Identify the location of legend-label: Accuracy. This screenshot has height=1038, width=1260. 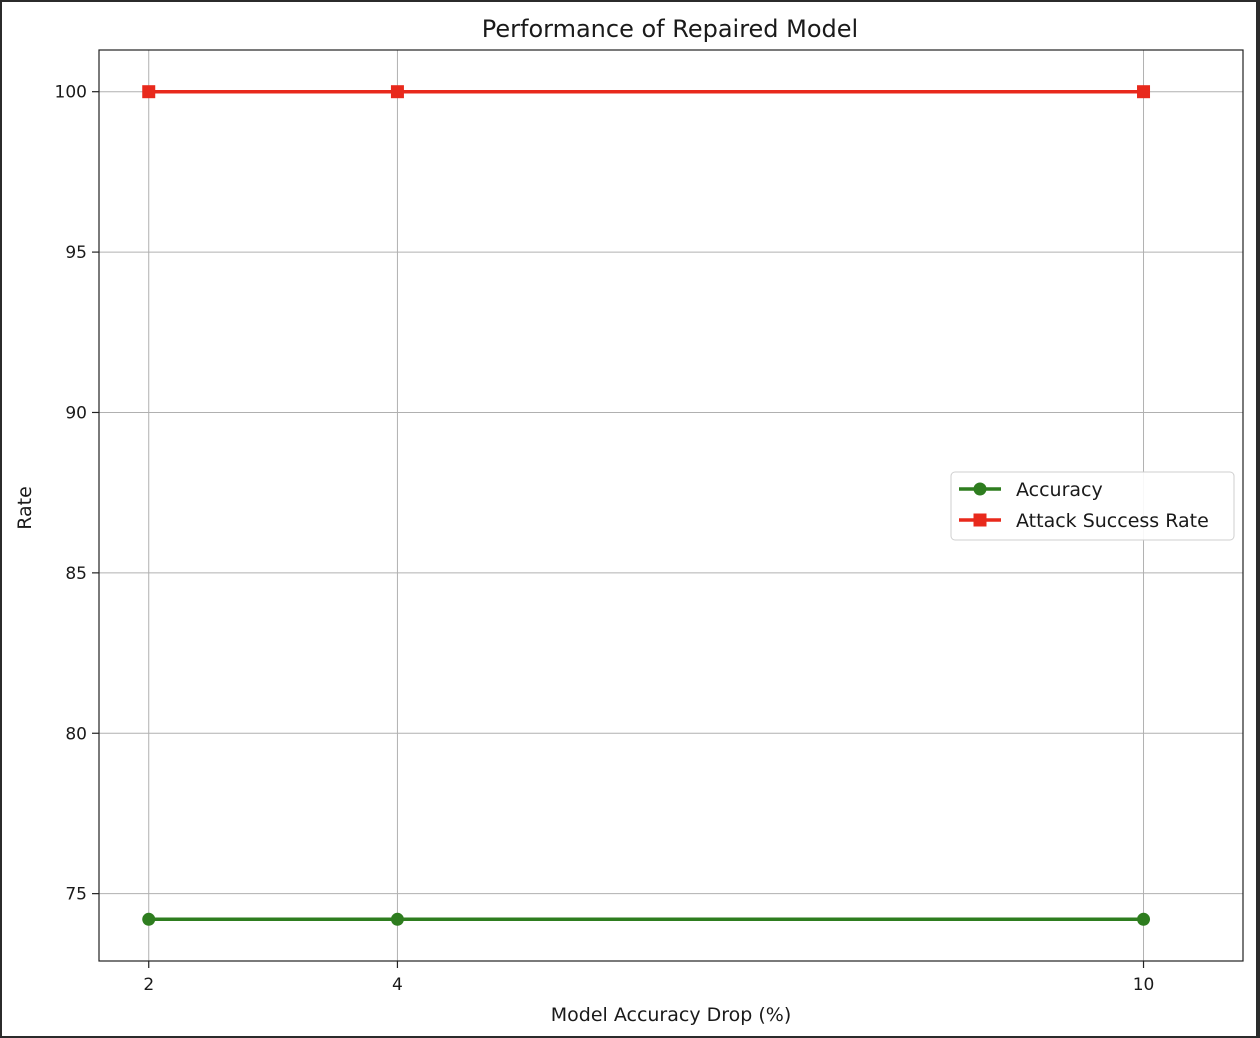
(1059, 490).